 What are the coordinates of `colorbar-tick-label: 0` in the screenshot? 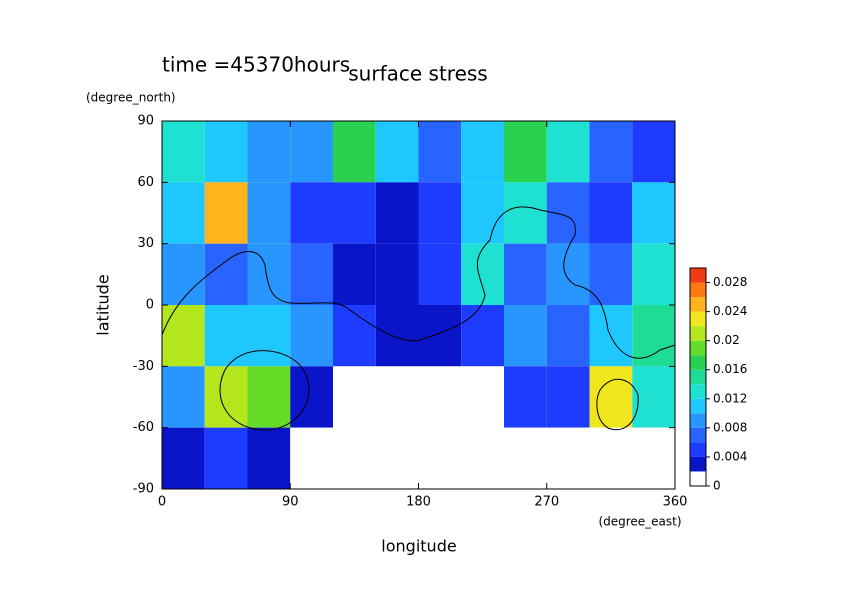 It's located at (717, 486).